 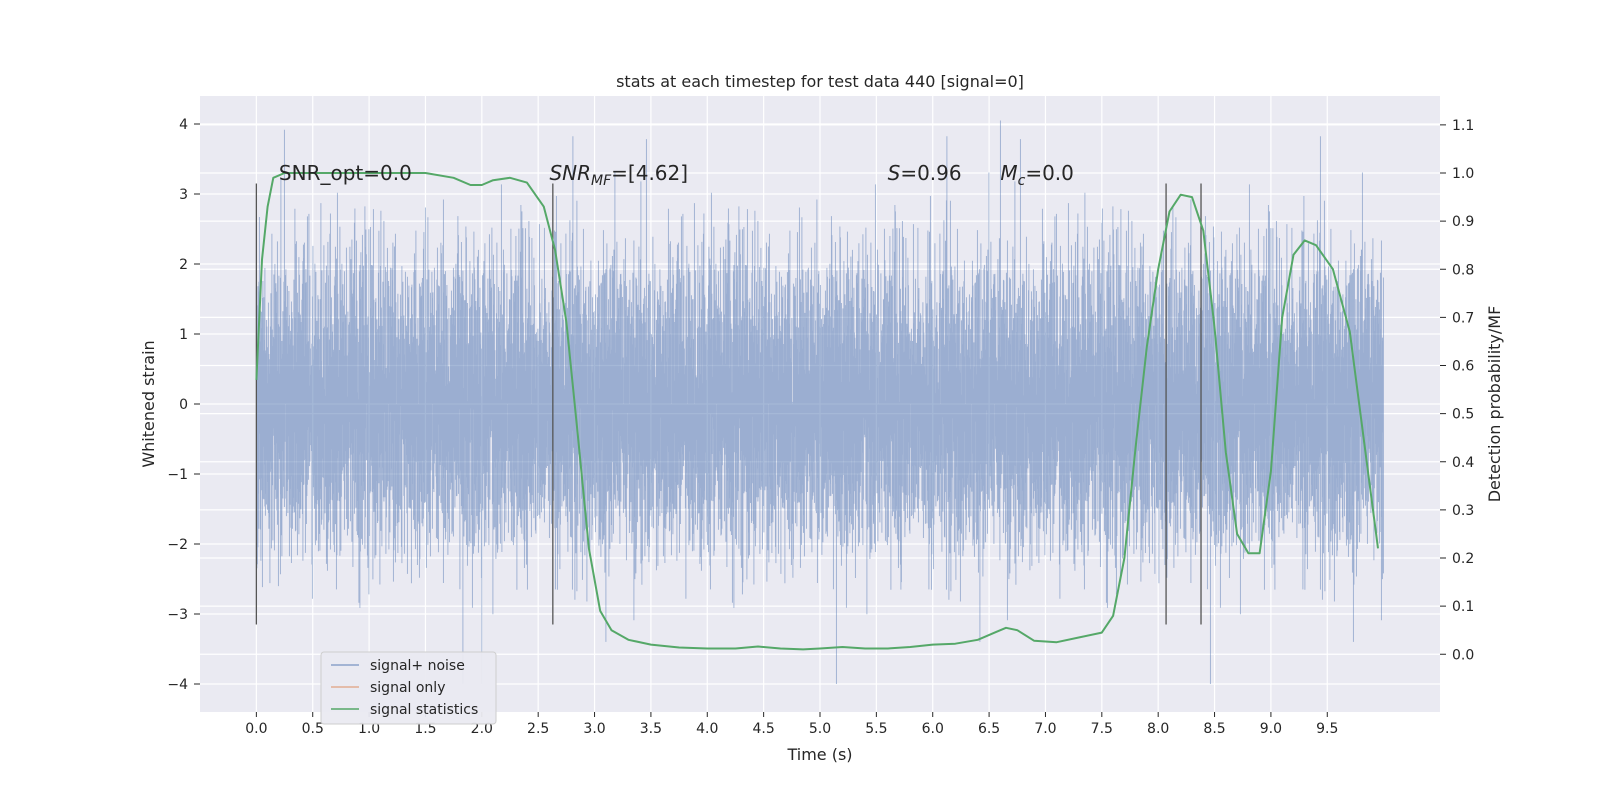 I want to click on annotation-s: S=0.96, so click(x=925, y=173).